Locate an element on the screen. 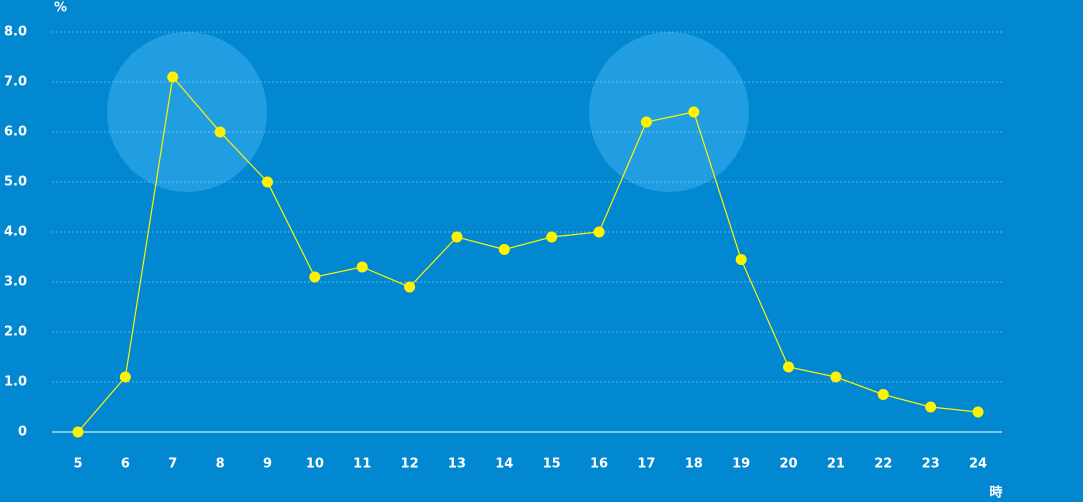 This screenshot has height=502, width=1083. x-tick-label: 22 is located at coordinates (883, 464).